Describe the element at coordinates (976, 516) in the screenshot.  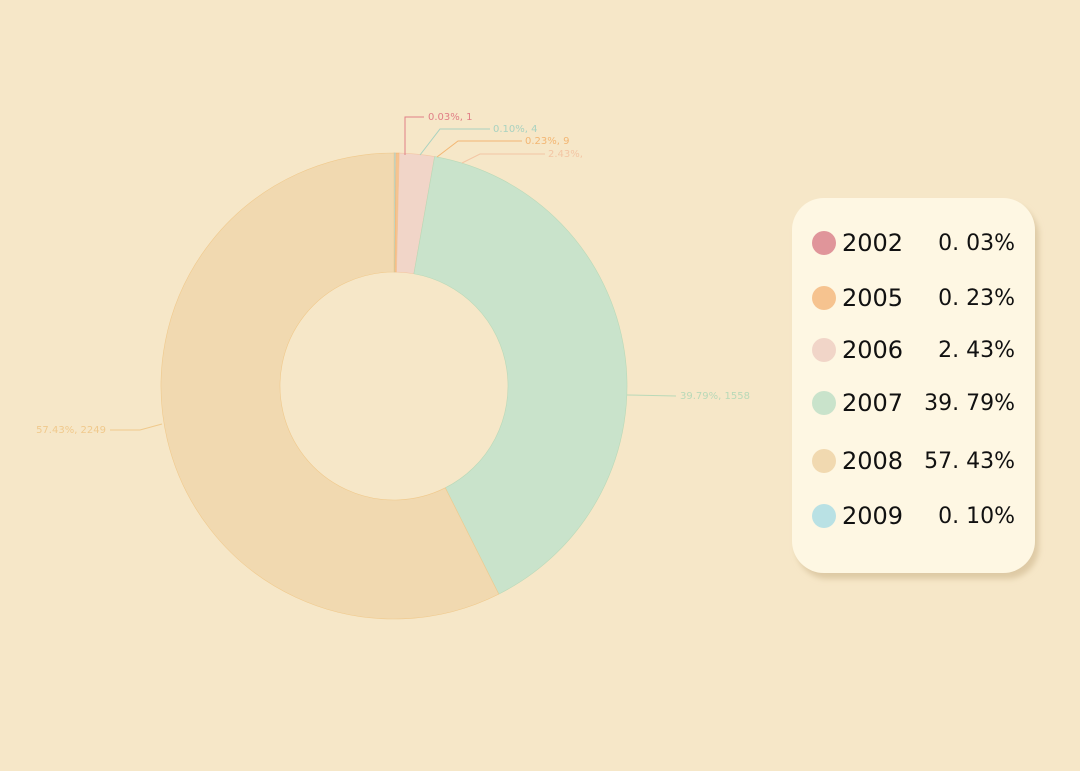
I see `legend-value: 0. 10%` at that location.